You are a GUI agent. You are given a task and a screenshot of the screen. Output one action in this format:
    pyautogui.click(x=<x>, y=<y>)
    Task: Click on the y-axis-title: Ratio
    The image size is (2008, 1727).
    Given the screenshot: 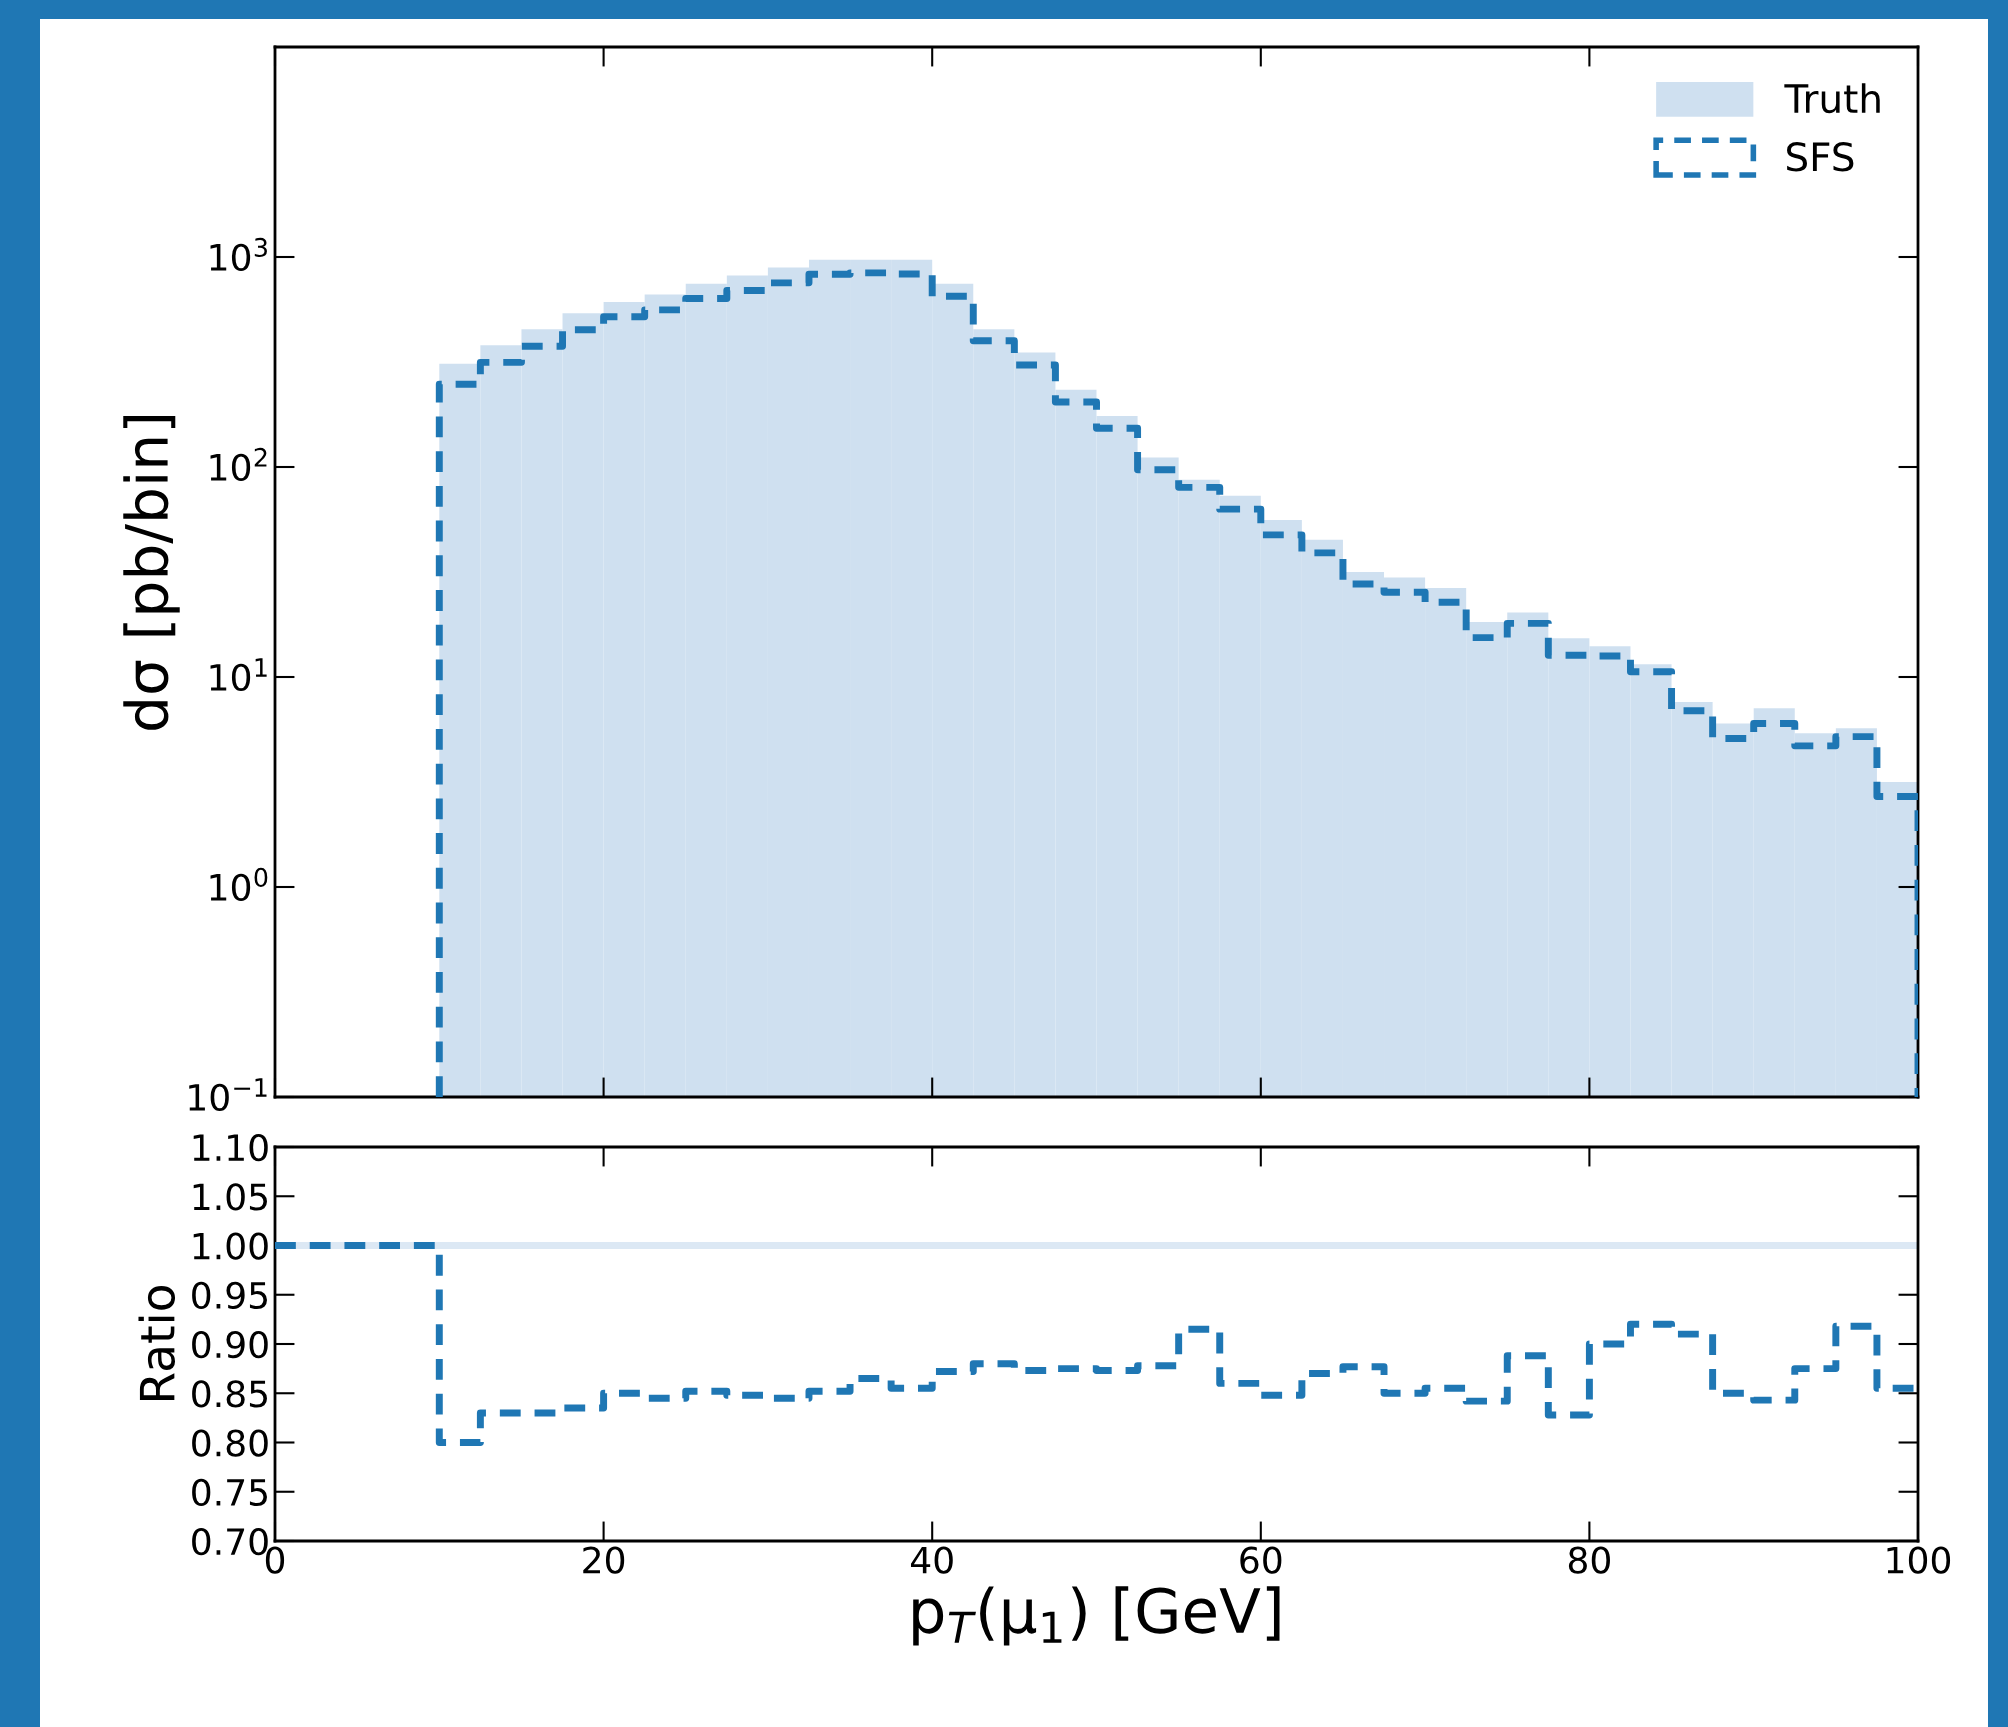 What is the action you would take?
    pyautogui.click(x=157, y=1342)
    